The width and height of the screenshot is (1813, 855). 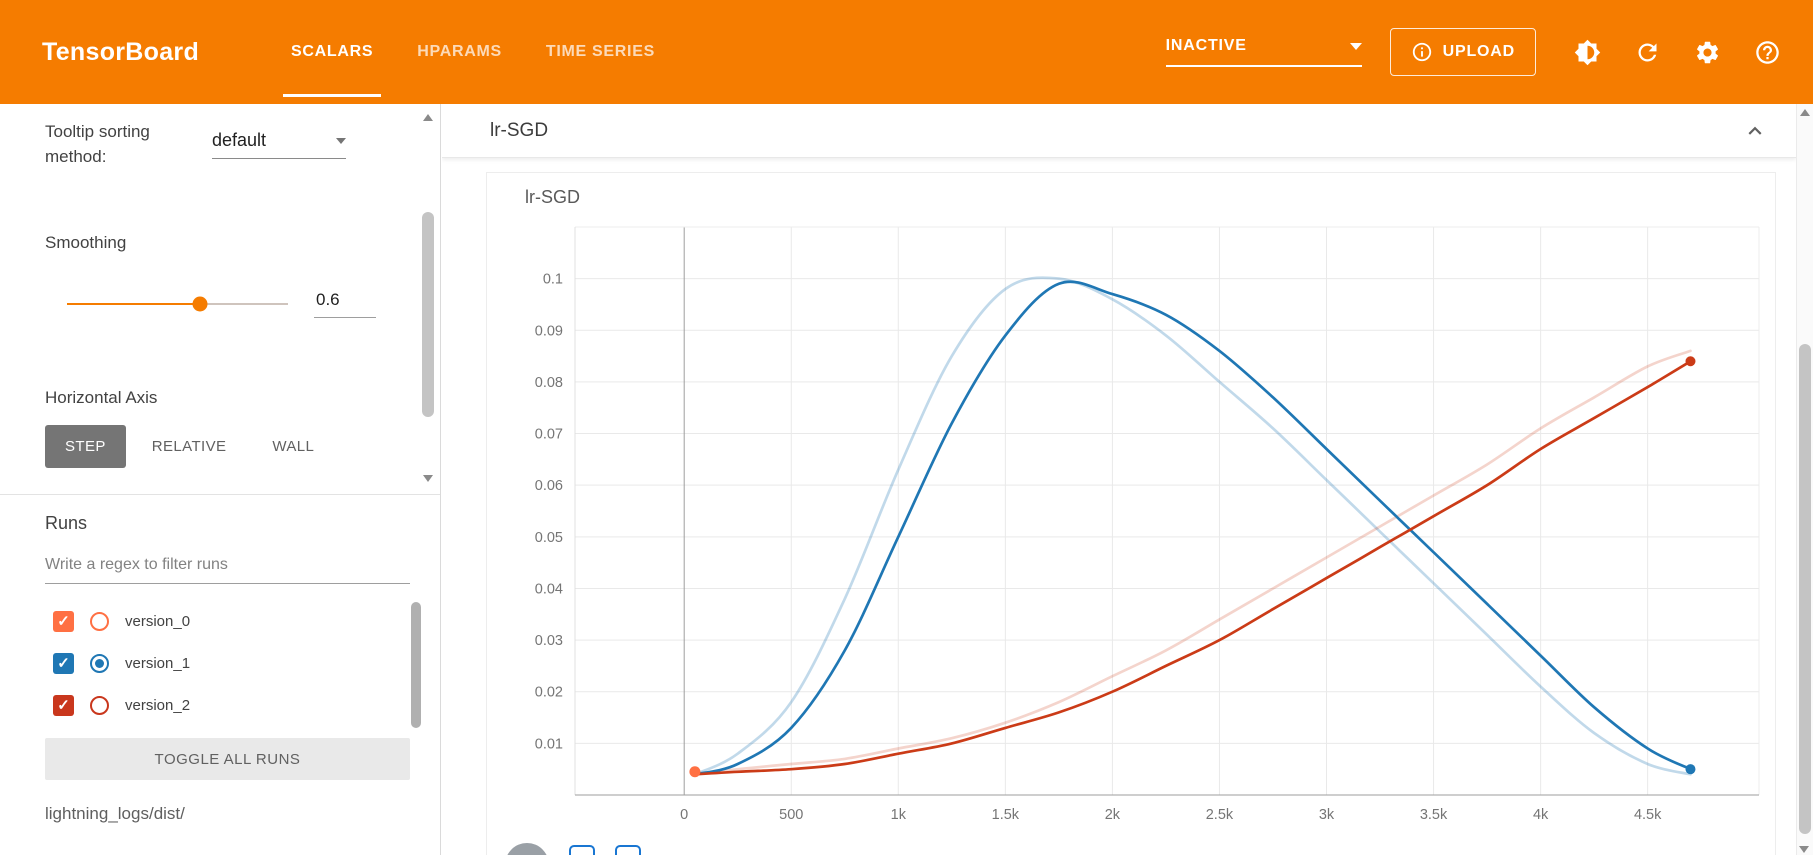 I want to click on tensorboard-logo: TensorBoard, so click(x=121, y=51).